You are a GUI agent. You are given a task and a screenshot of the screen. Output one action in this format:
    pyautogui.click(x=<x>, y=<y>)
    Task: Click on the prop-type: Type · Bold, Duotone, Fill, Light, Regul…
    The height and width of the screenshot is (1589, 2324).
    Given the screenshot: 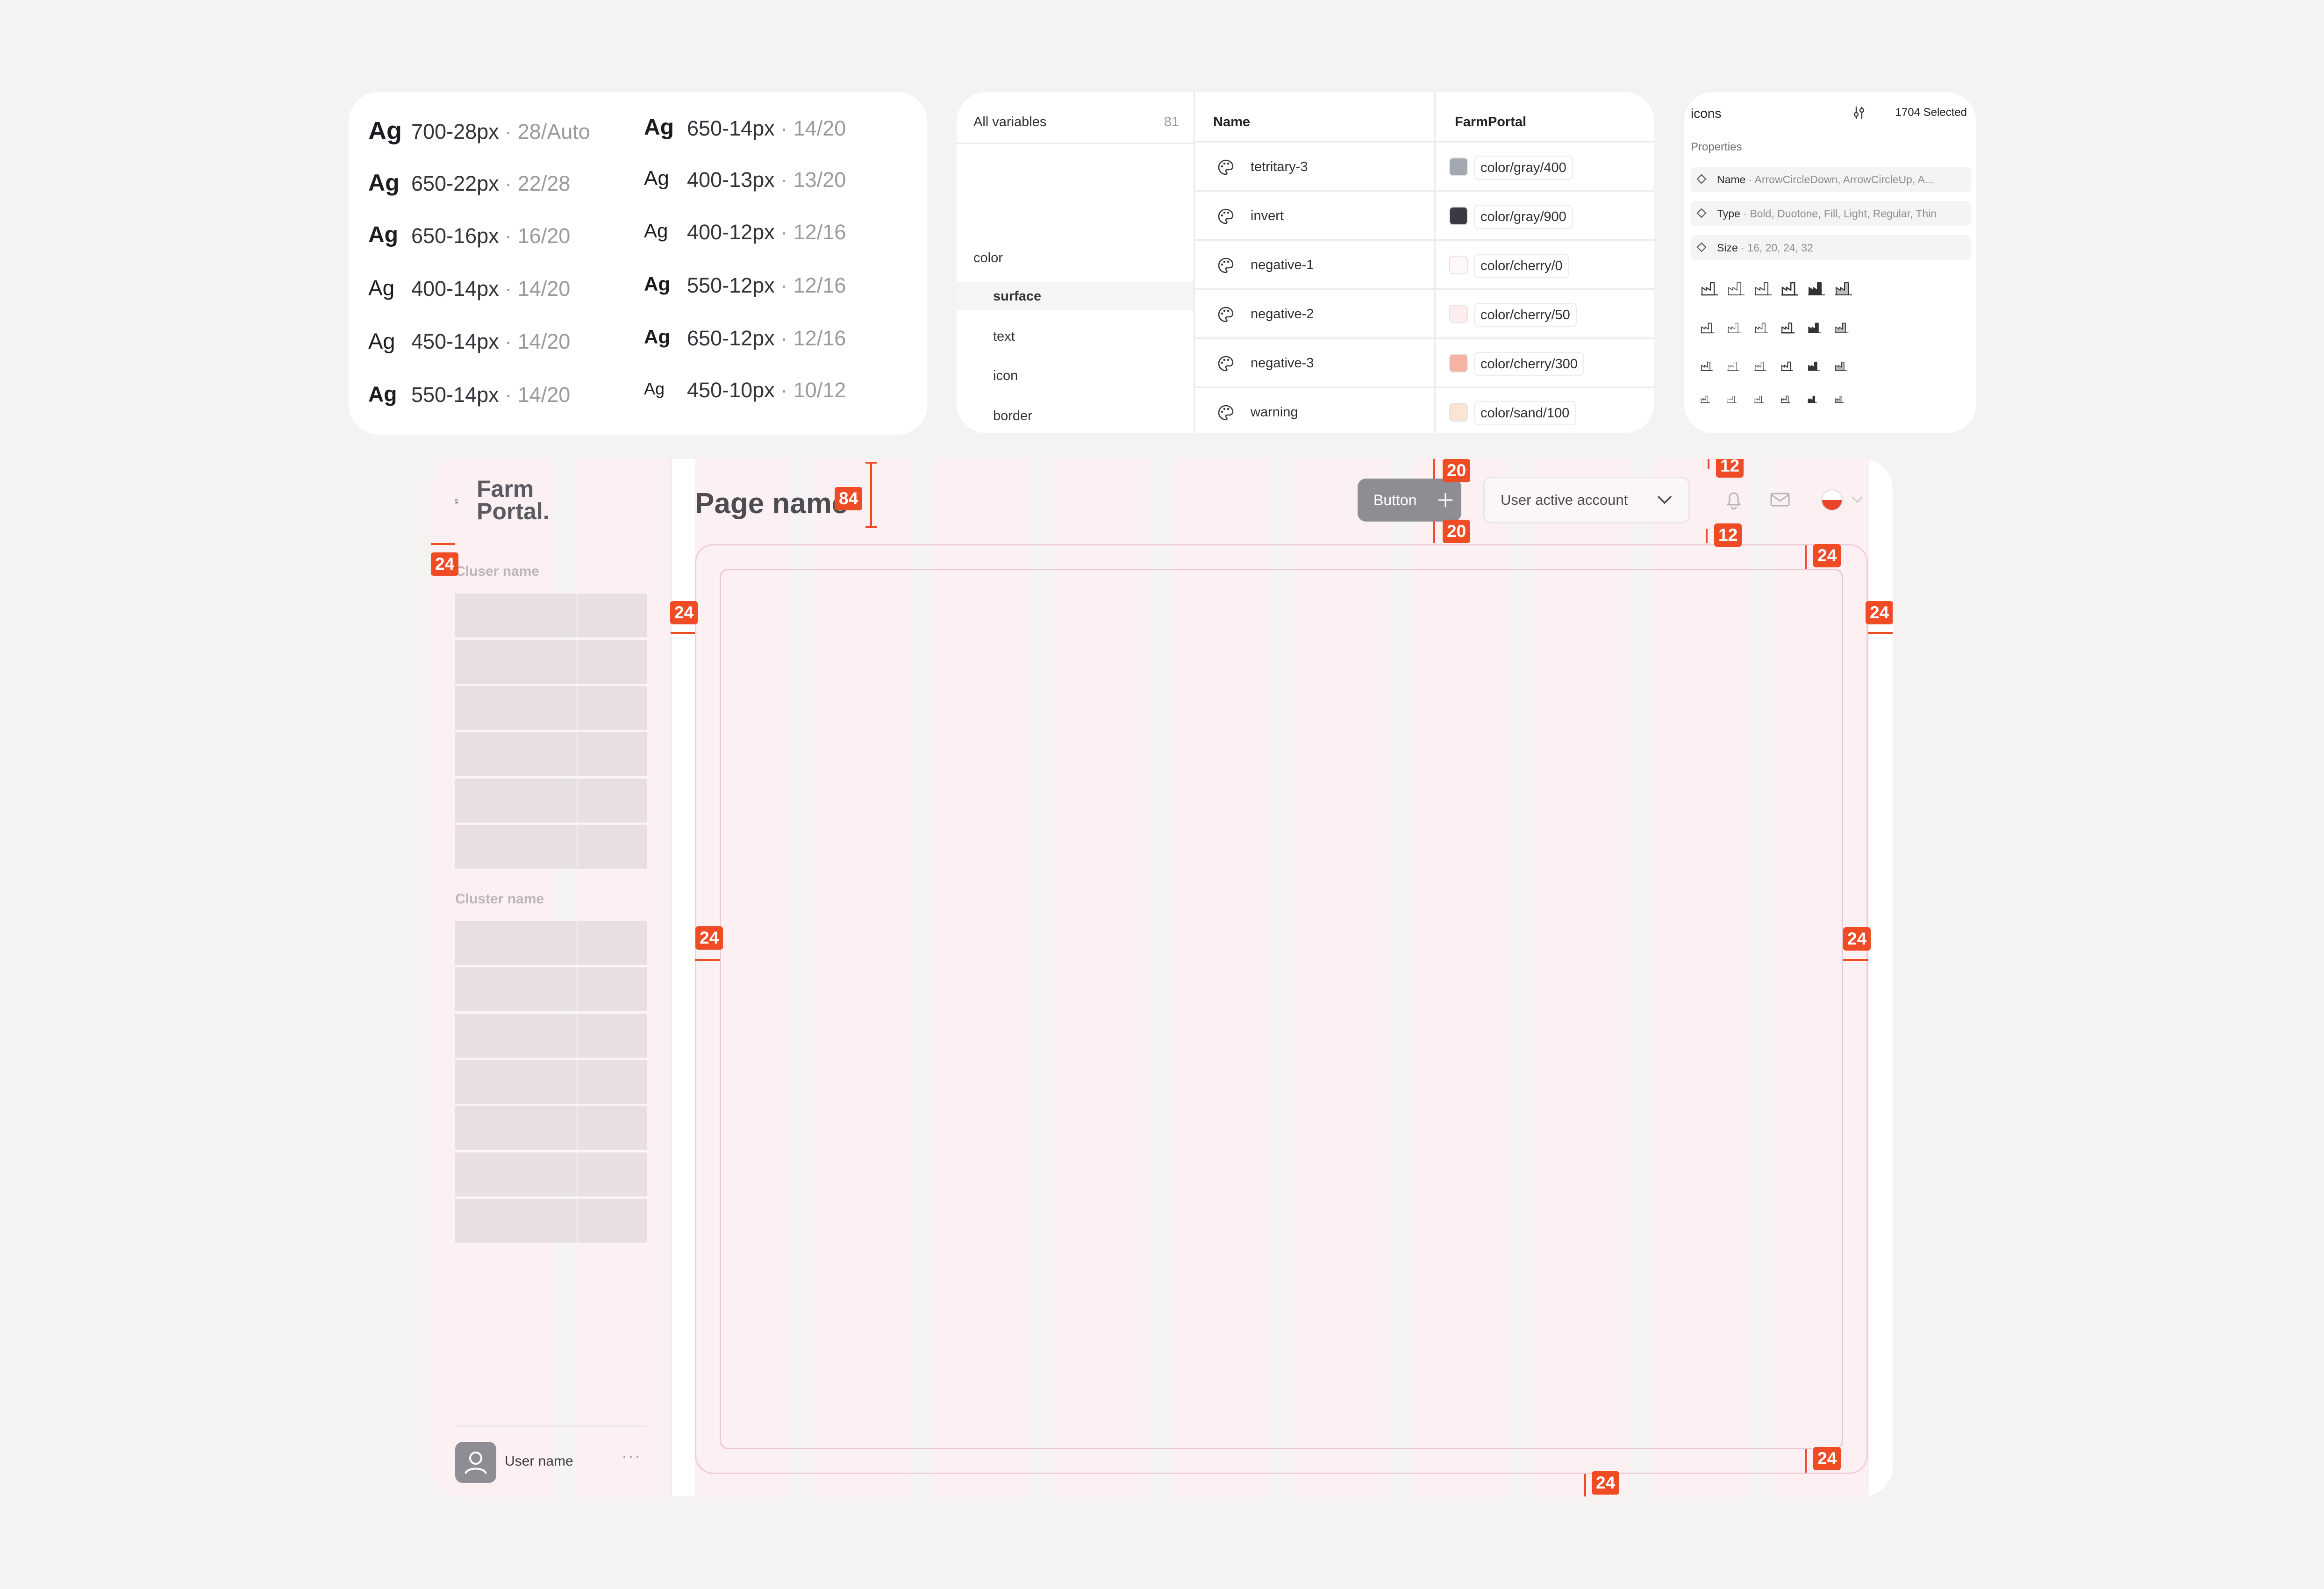 What is the action you would take?
    pyautogui.click(x=1831, y=213)
    